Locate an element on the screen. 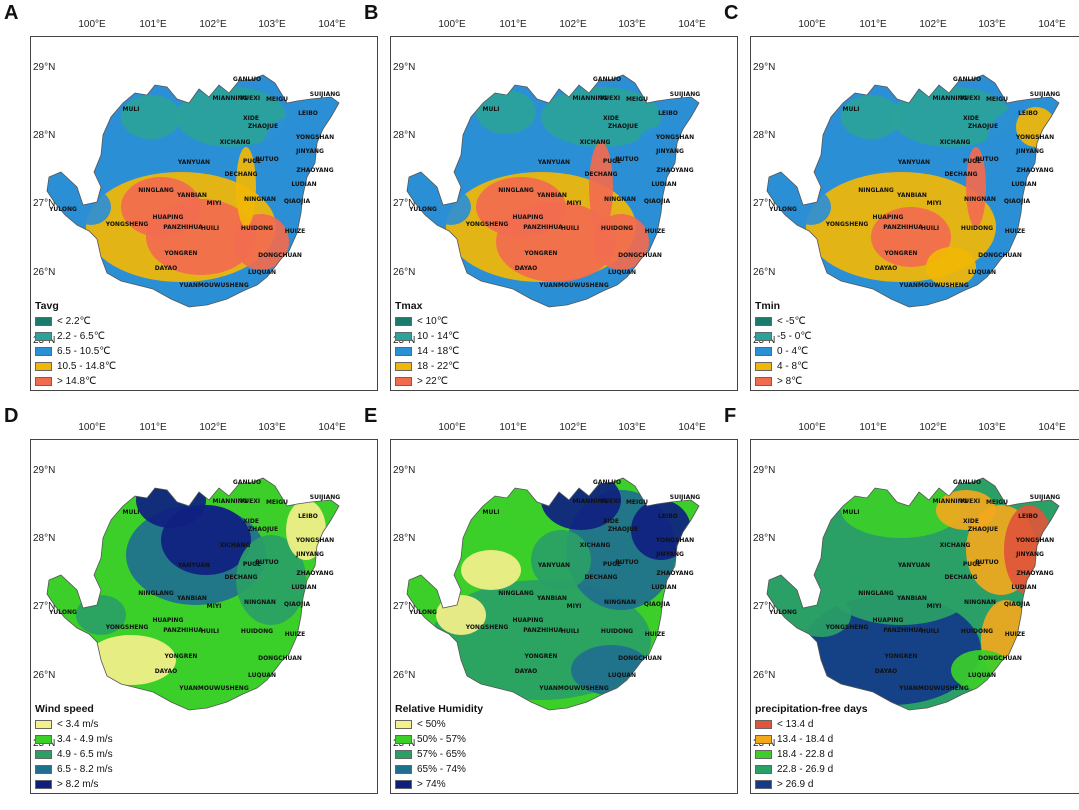 The height and width of the screenshot is (810, 1079). county-label: YANBIAN is located at coordinates (551, 195).